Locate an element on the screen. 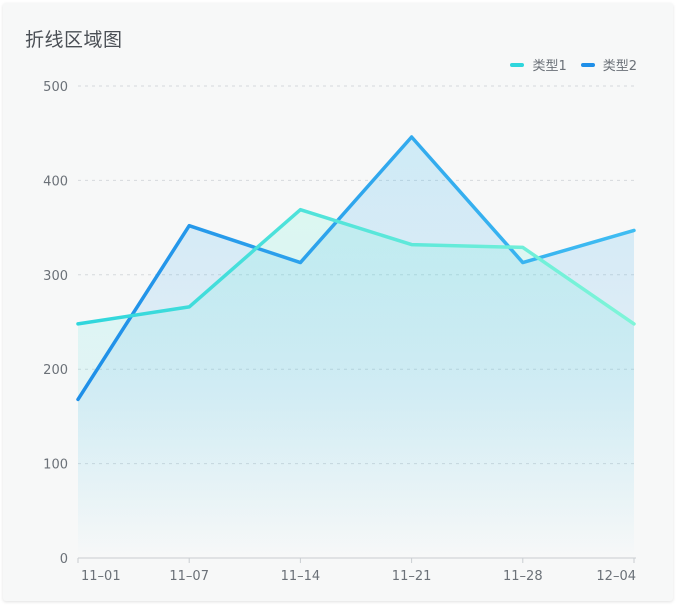 Image resolution: width=678 pixels, height=608 pixels. y-tick-label: 400 is located at coordinates (55, 181).